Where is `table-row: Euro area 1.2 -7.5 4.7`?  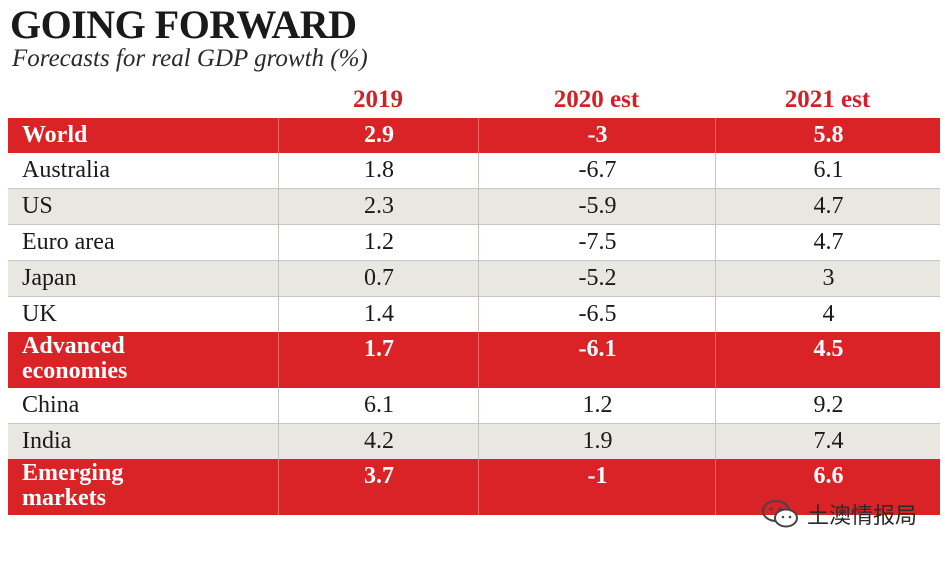 table-row: Euro area 1.2 -7.5 4.7 is located at coordinates (474, 242).